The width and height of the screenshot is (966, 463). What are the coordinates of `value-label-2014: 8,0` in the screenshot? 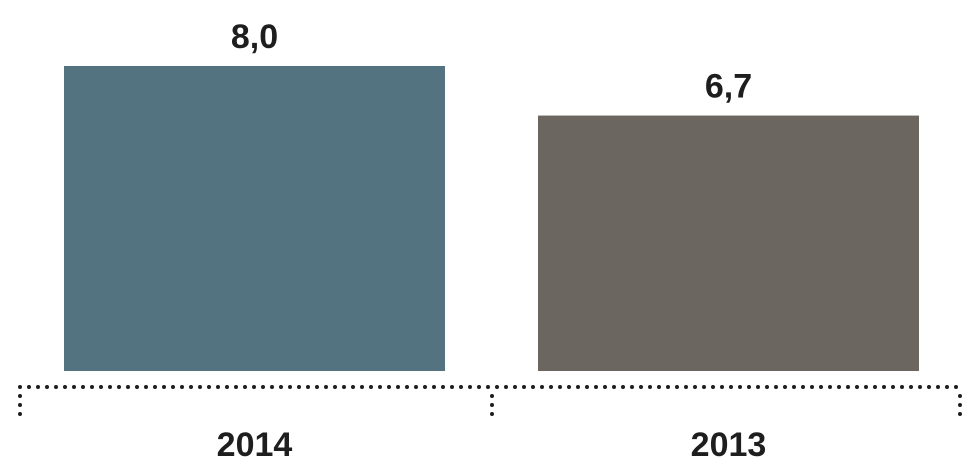 It's located at (254, 37).